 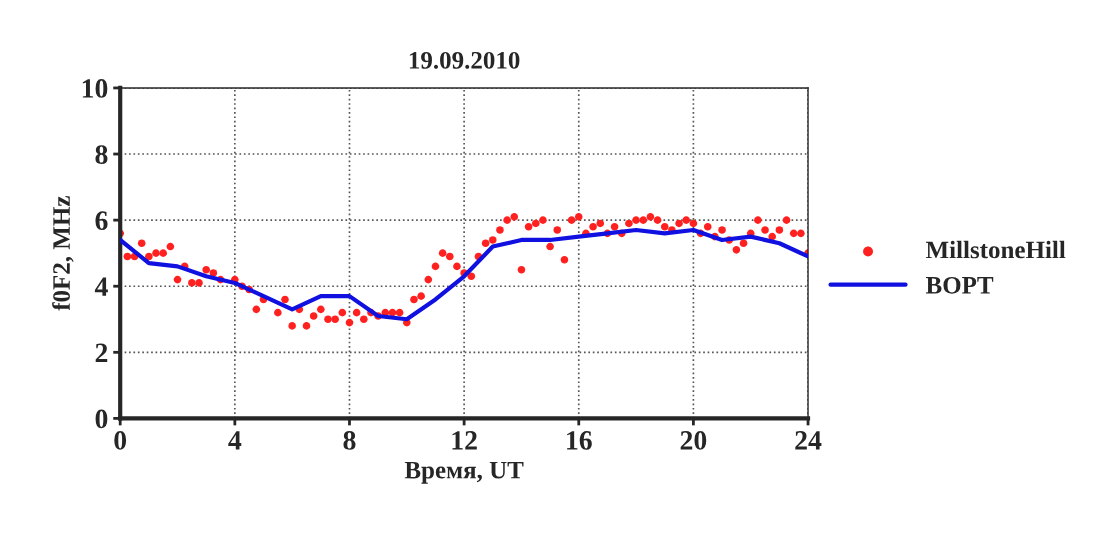 I want to click on x-tick-label: 24, so click(x=808, y=440).